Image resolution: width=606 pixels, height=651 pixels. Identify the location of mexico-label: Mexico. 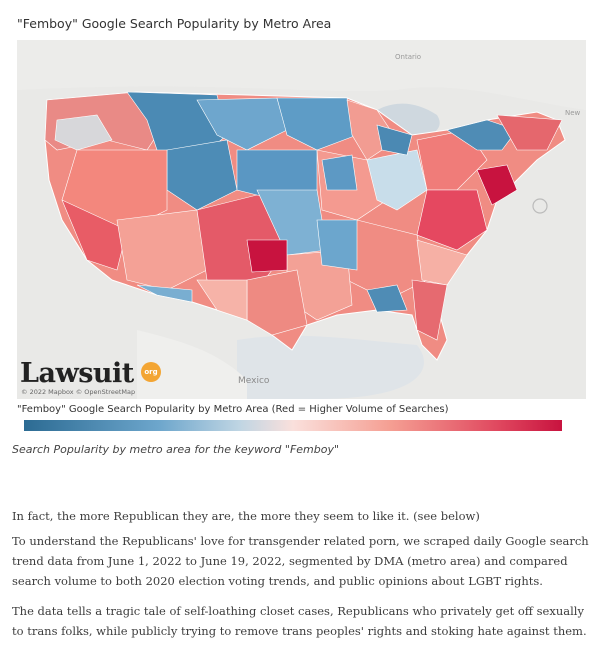
(254, 381).